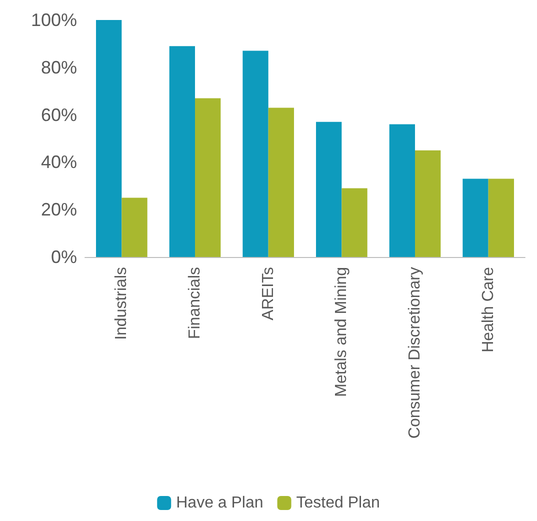 The width and height of the screenshot is (537, 521). I want to click on legend-label: Have a Plan, so click(220, 503).